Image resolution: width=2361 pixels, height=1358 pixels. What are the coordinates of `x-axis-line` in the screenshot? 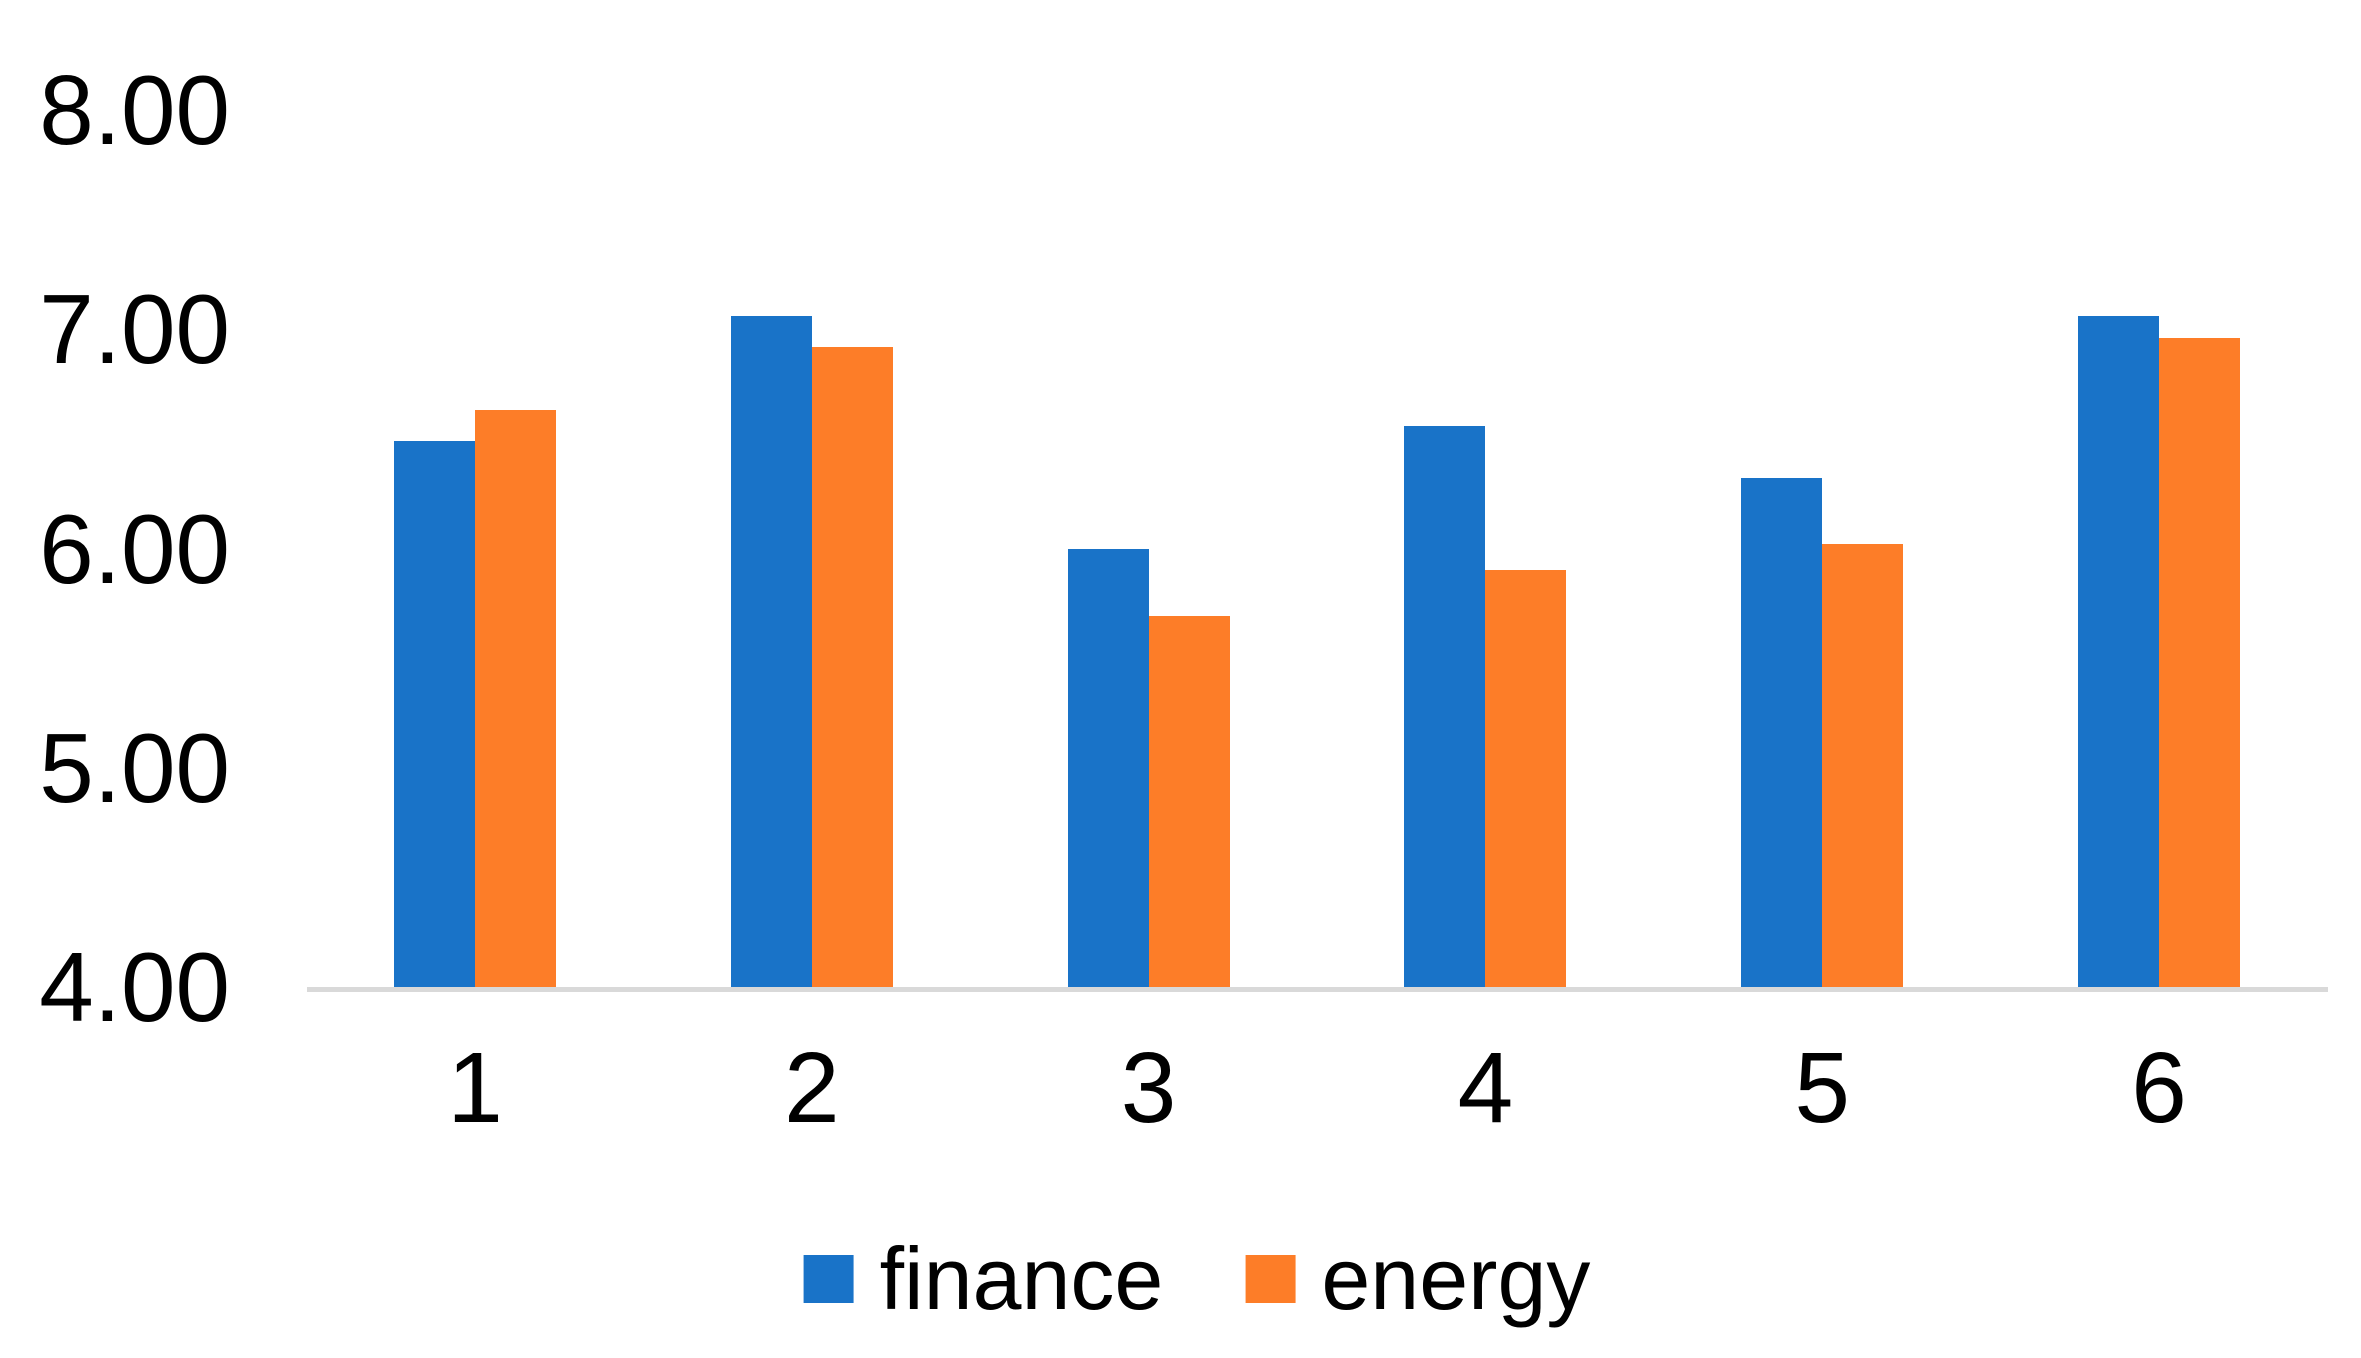 It's located at (1317, 989).